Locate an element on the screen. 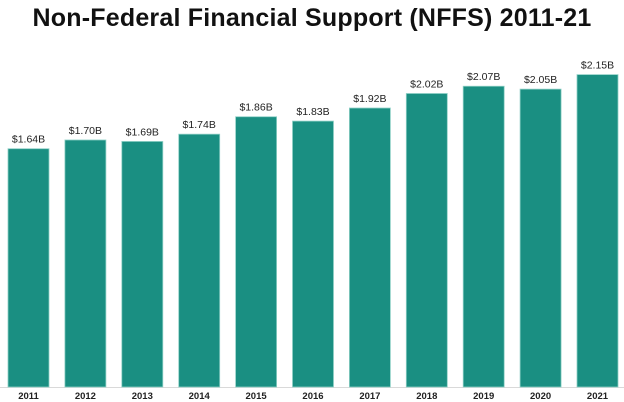 Image resolution: width=624 pixels, height=402 pixels. bar-2015 is located at coordinates (256, 252).